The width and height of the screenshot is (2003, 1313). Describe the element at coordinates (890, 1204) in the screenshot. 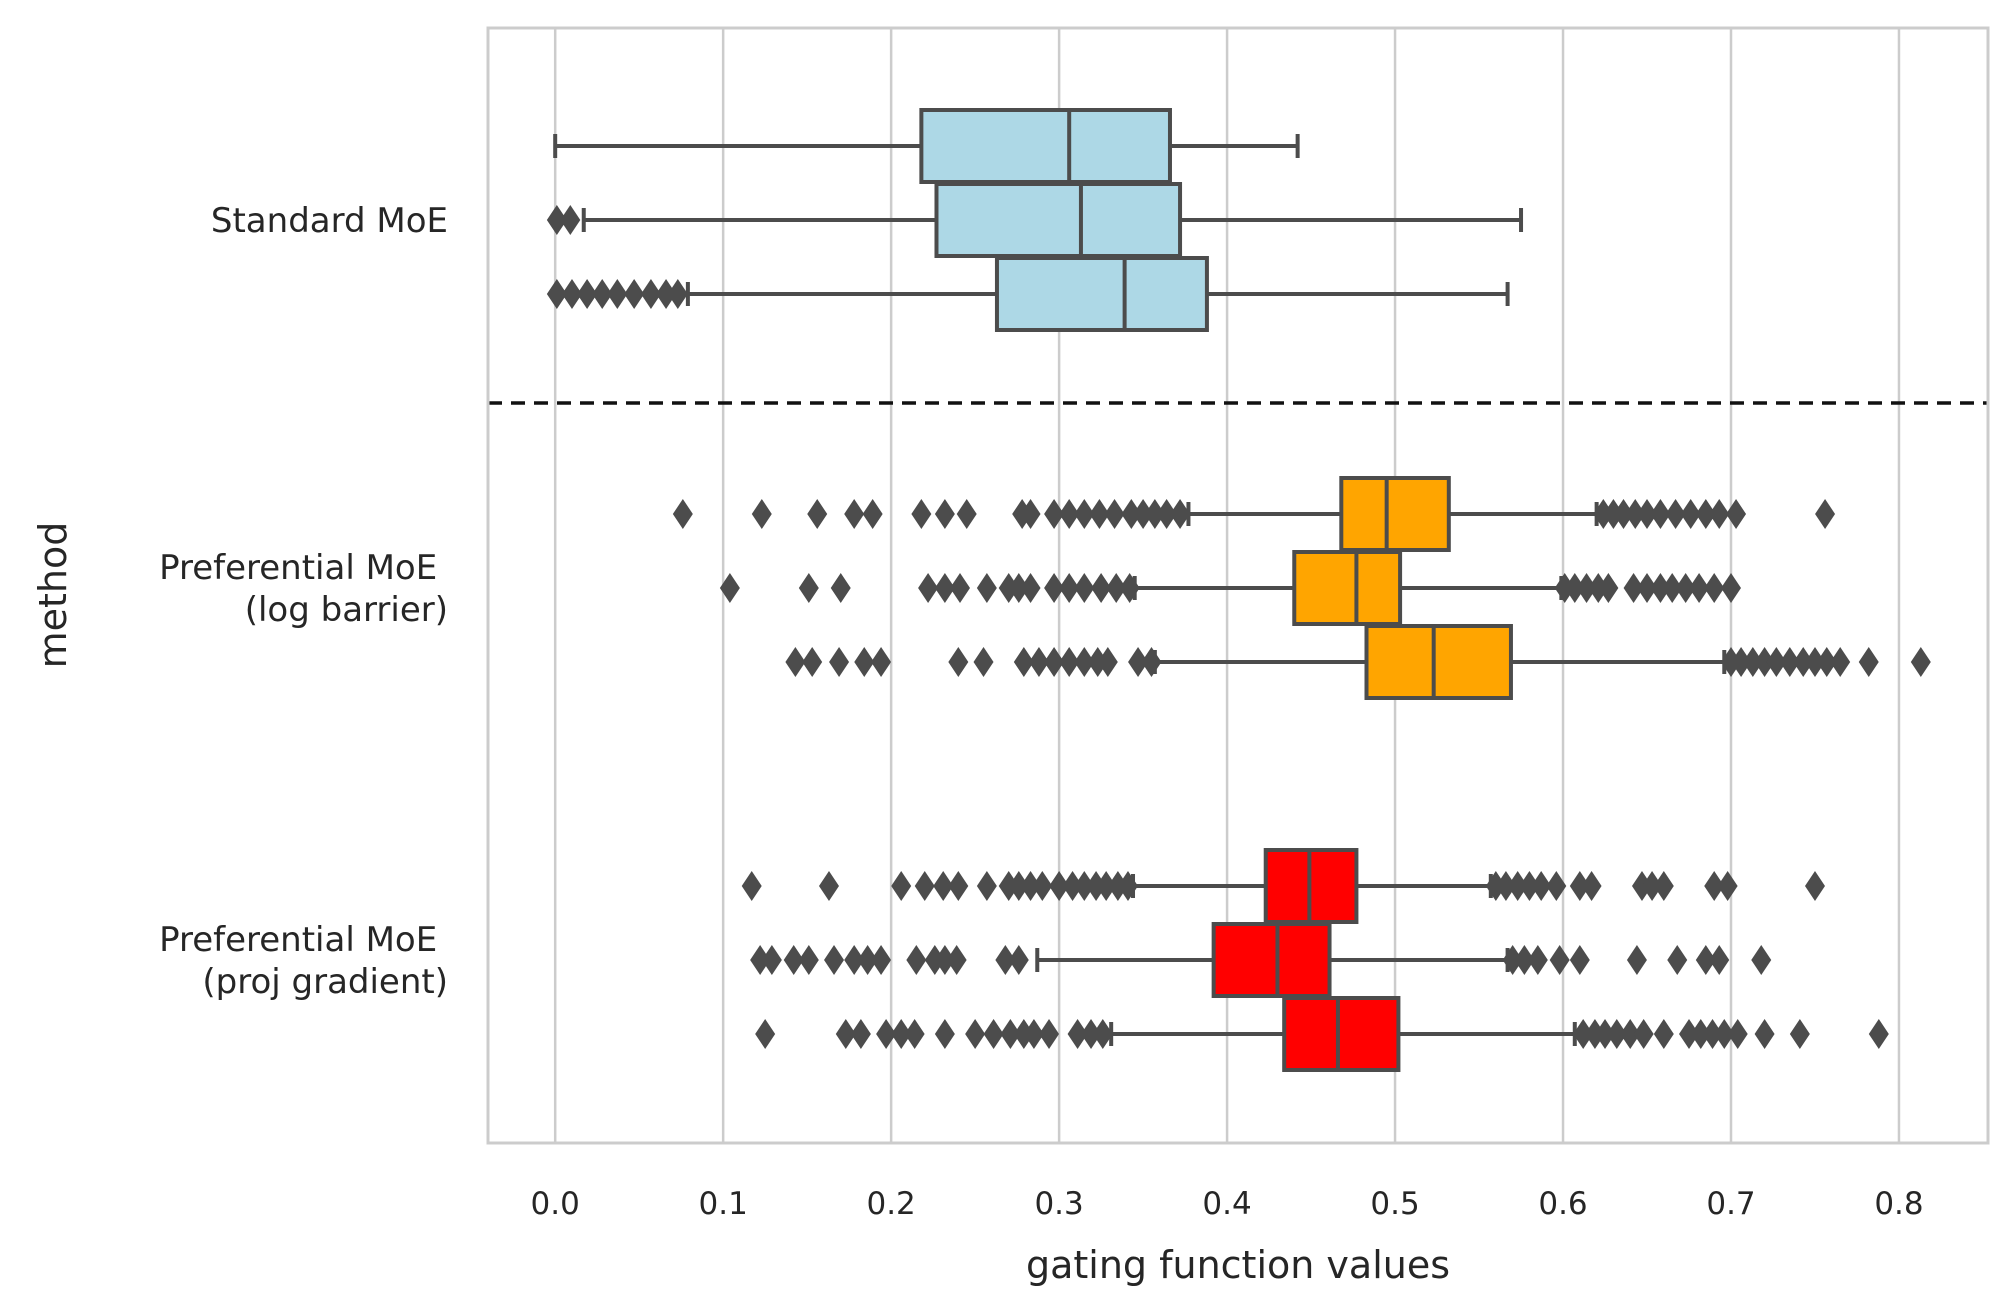

I see `x-tick-label: 0.2` at that location.